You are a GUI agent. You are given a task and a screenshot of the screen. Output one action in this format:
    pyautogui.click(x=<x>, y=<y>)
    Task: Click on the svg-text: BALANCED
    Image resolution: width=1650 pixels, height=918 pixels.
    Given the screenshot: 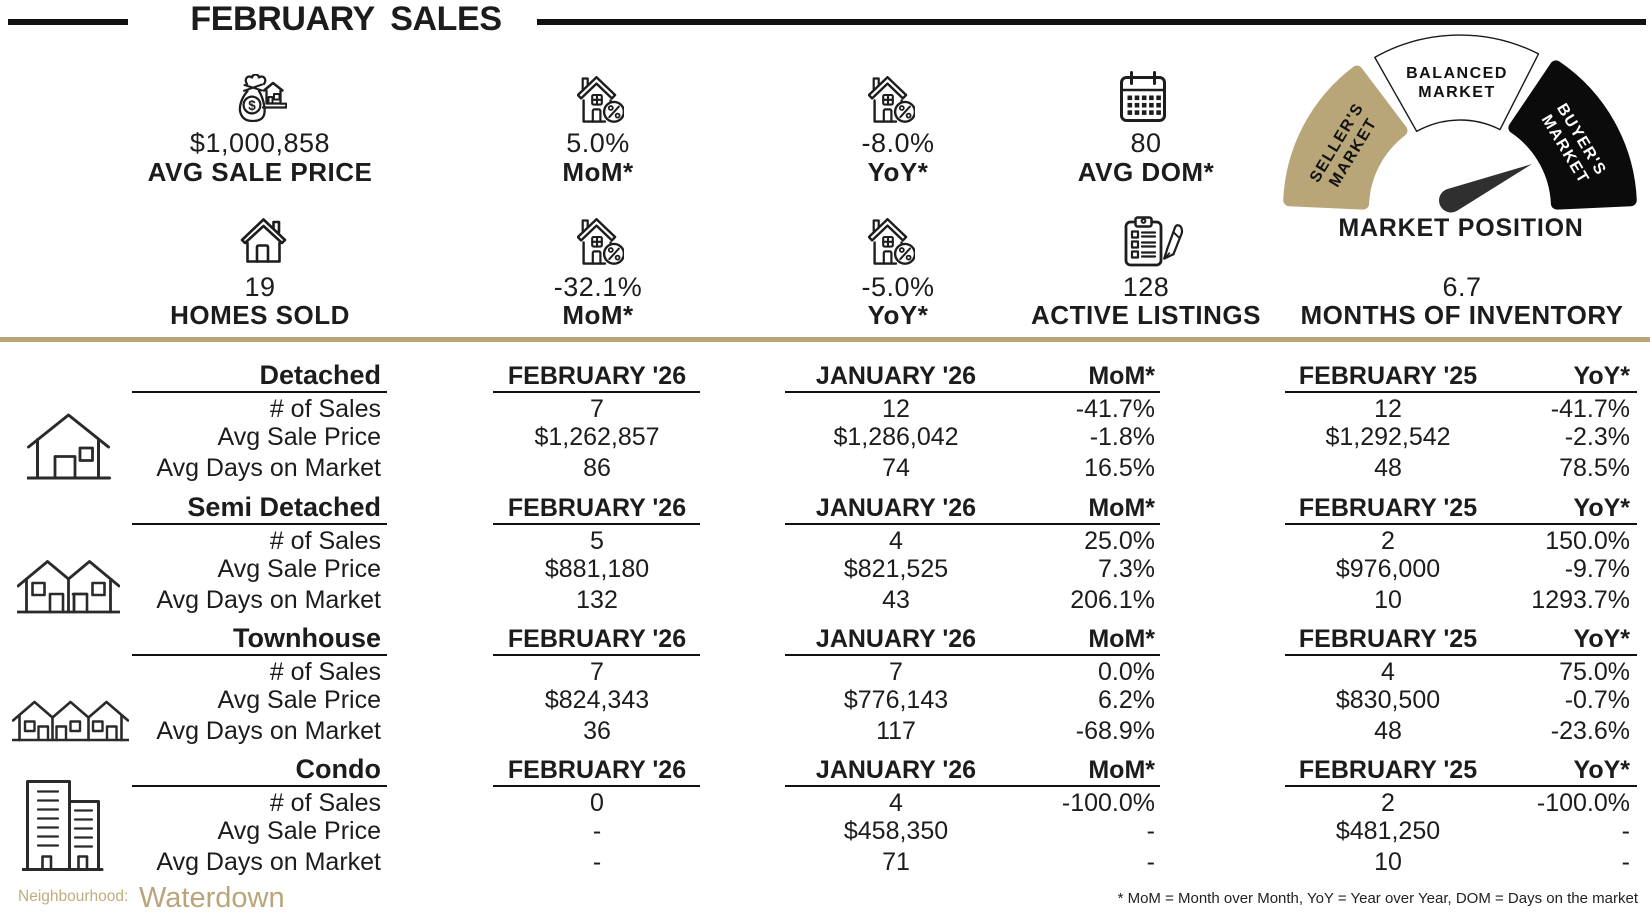 What is the action you would take?
    pyautogui.click(x=1457, y=73)
    